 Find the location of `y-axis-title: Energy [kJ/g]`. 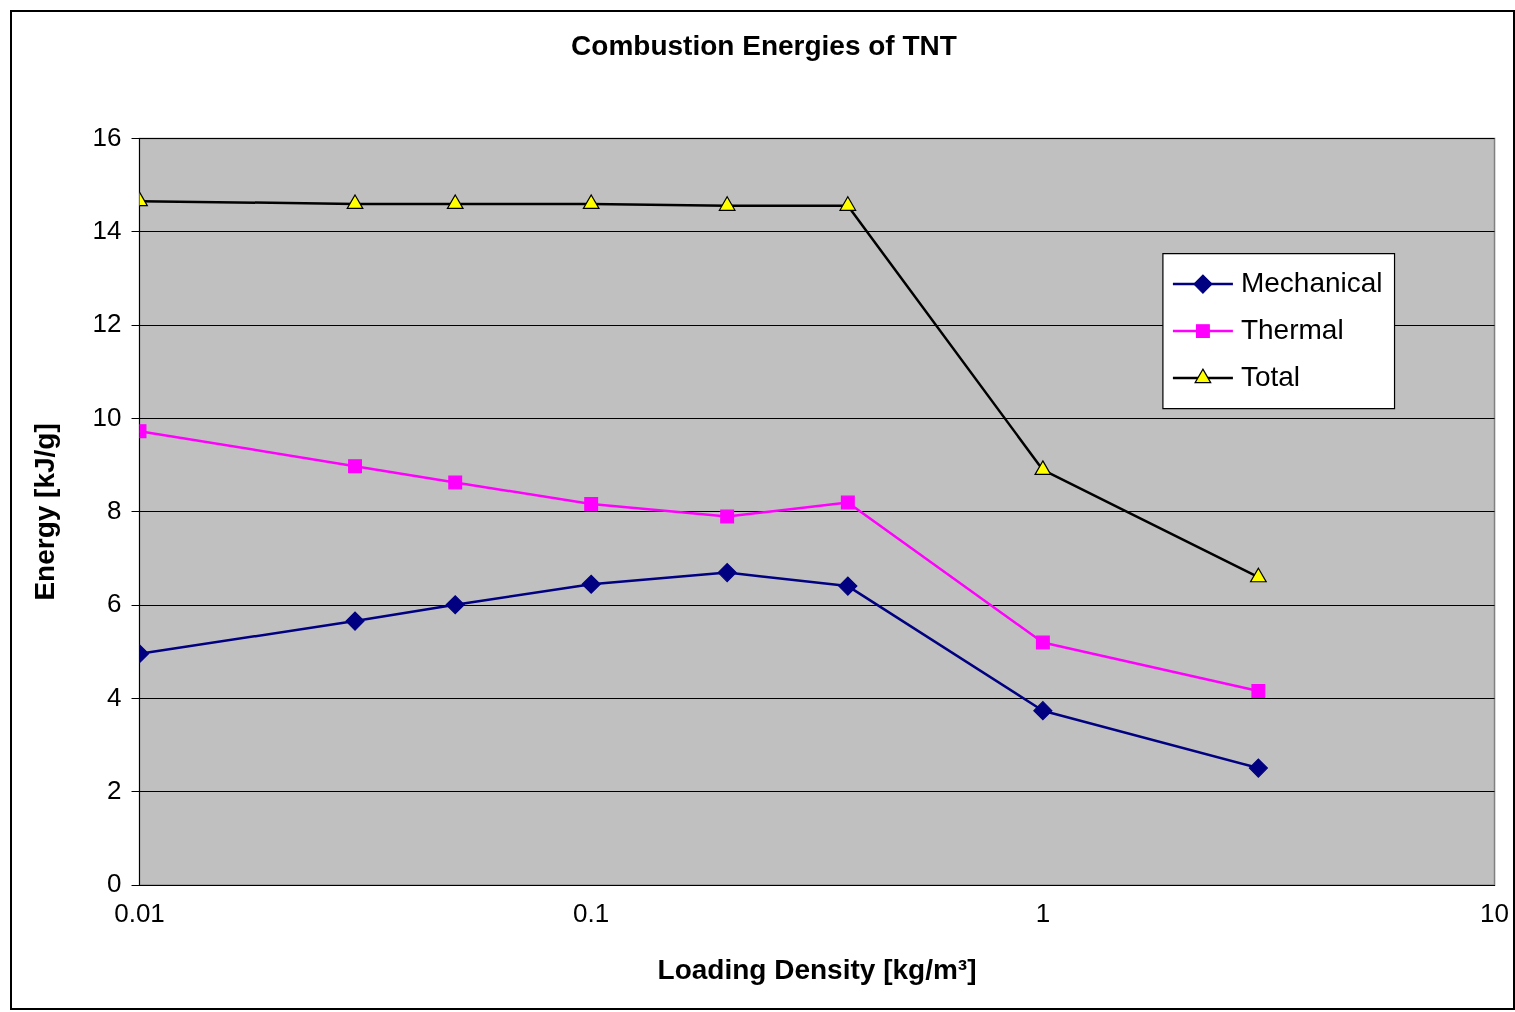

y-axis-title: Energy [kJ/g] is located at coordinates (44, 512).